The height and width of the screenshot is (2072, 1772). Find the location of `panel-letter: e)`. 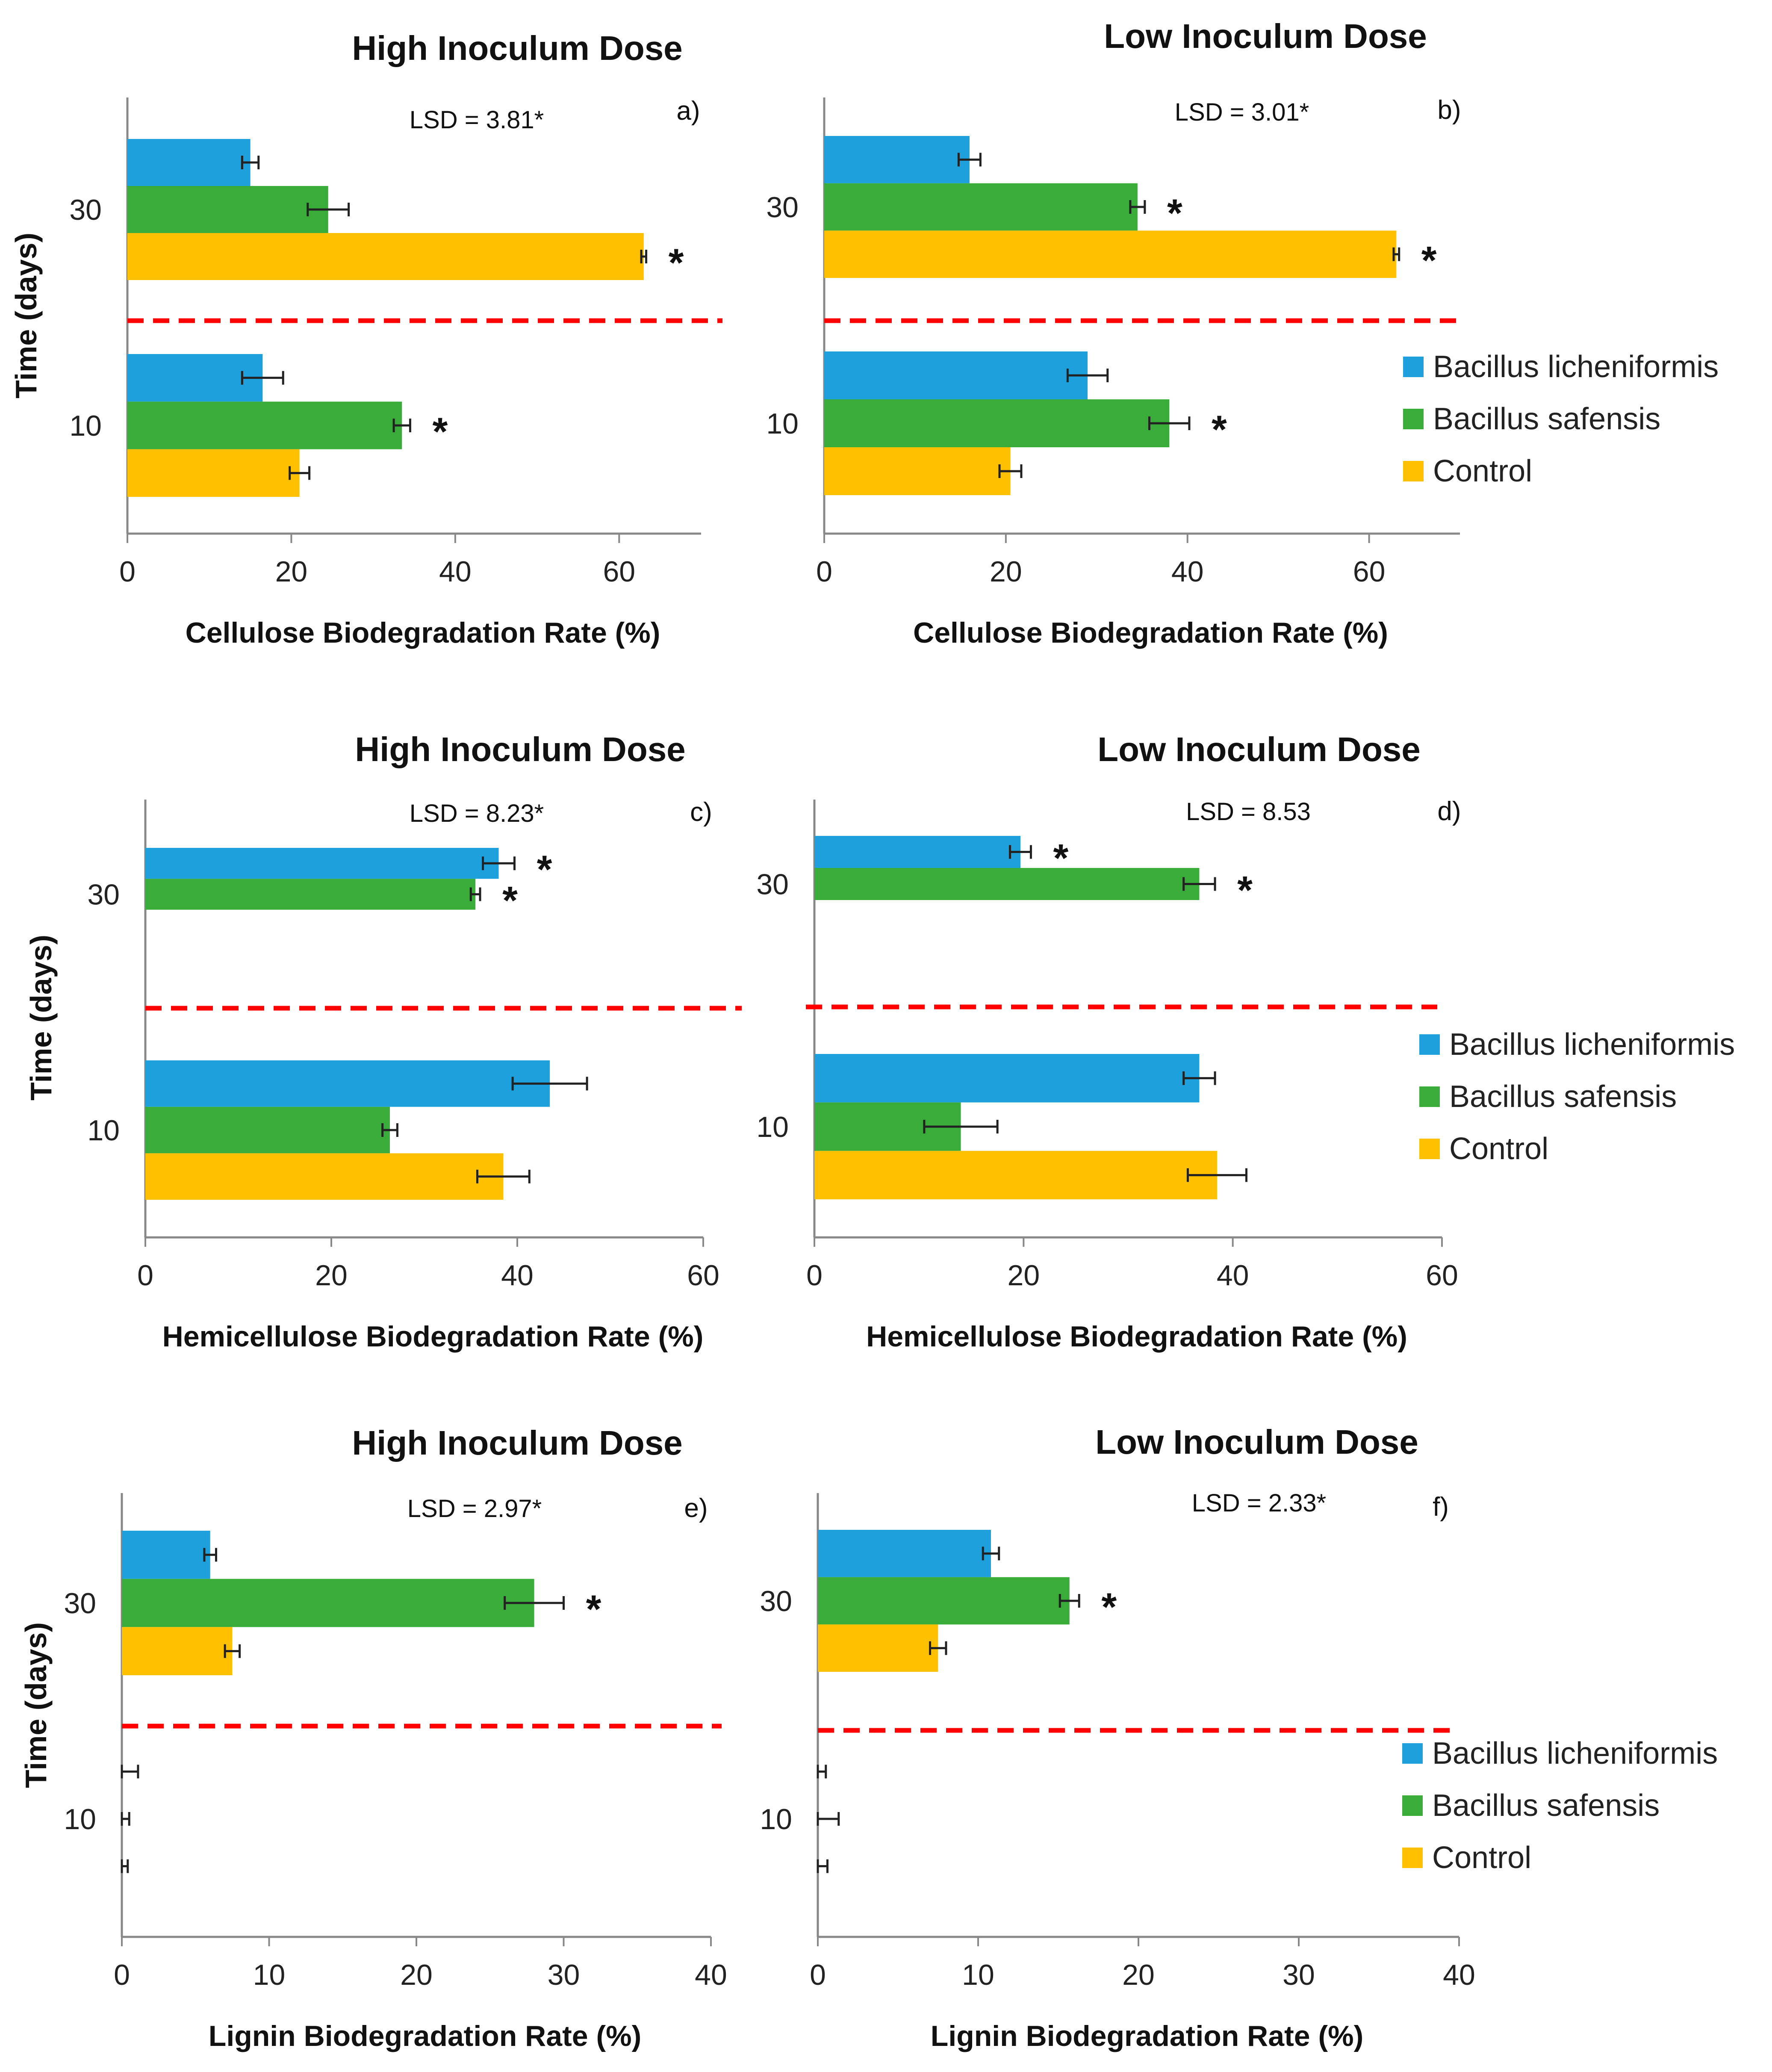

panel-letter: e) is located at coordinates (696, 1508).